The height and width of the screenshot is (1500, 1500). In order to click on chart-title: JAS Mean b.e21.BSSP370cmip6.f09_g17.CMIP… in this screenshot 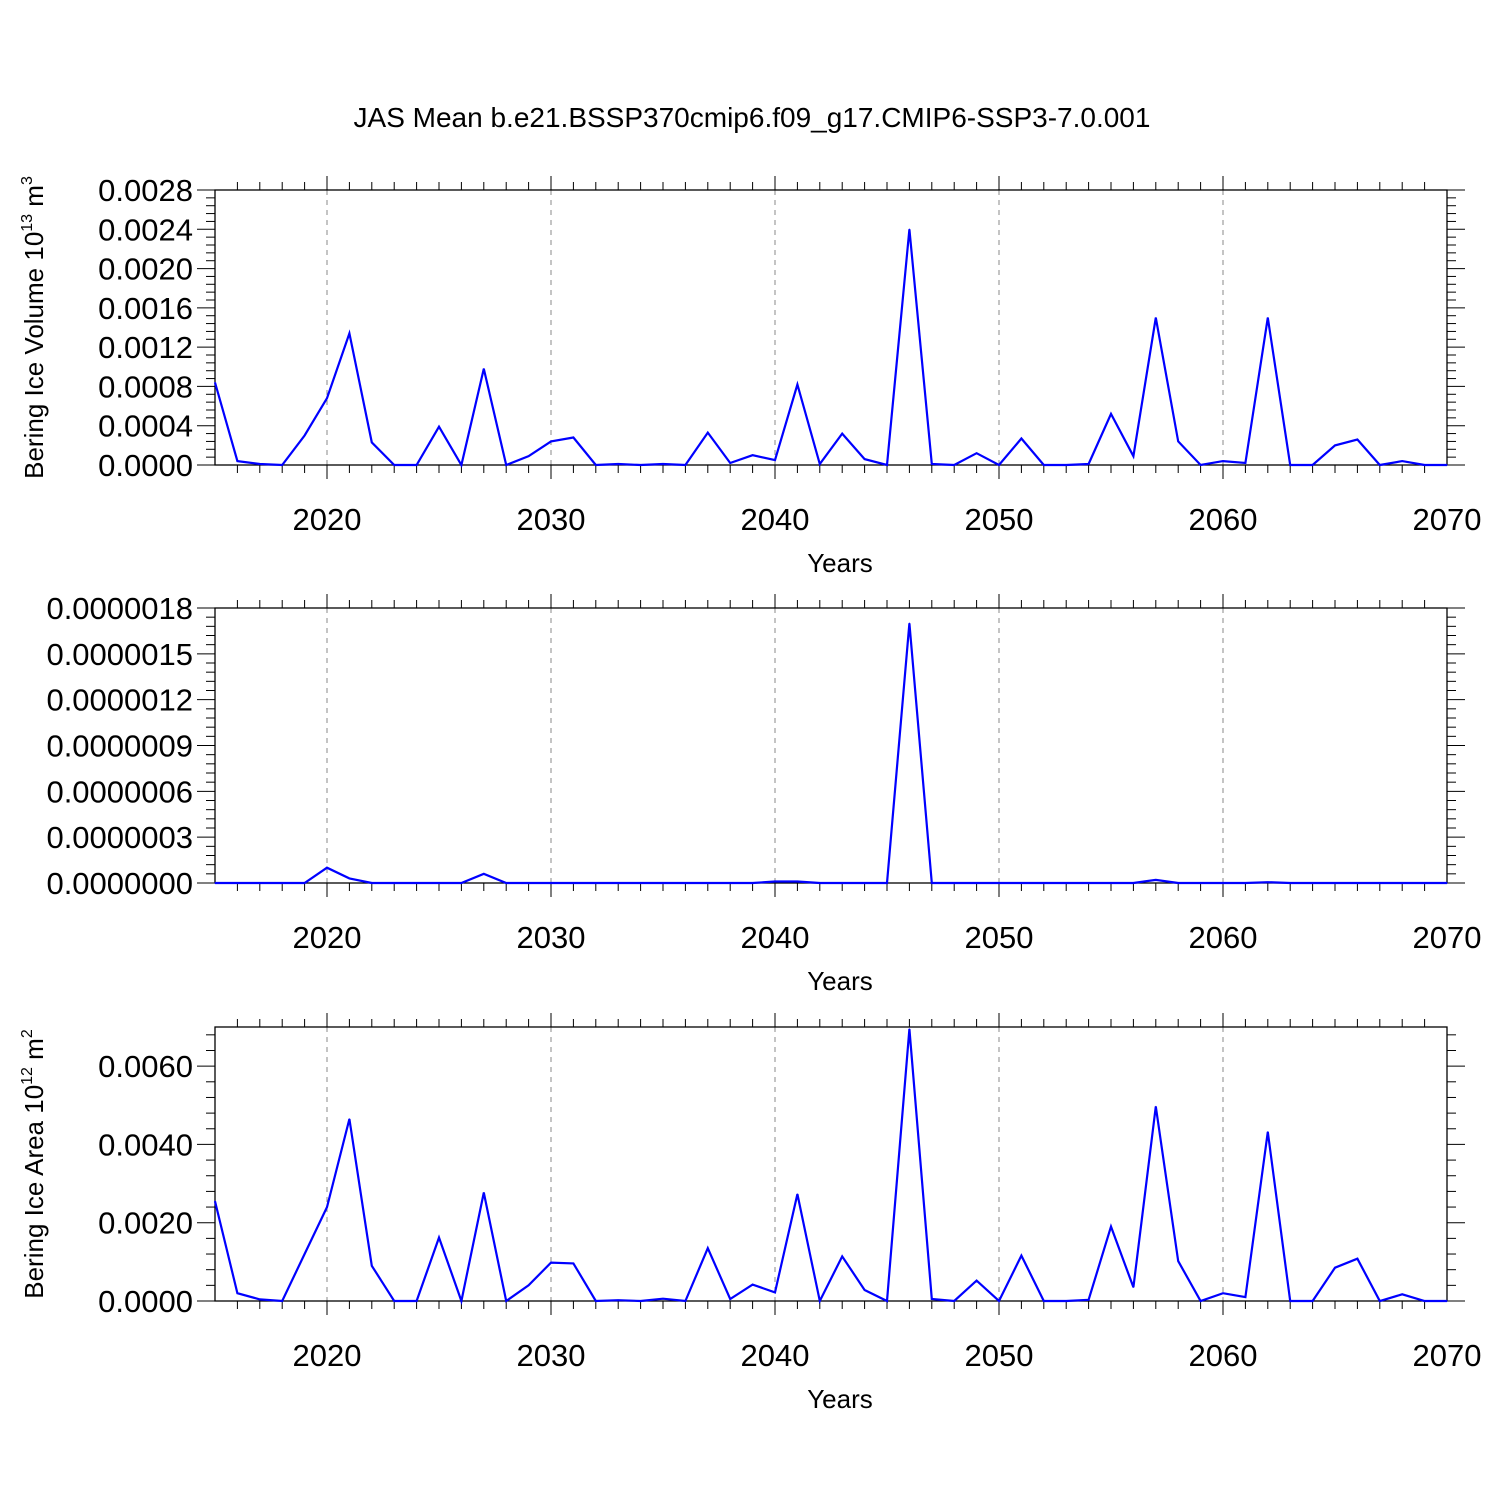, I will do `click(752, 117)`.